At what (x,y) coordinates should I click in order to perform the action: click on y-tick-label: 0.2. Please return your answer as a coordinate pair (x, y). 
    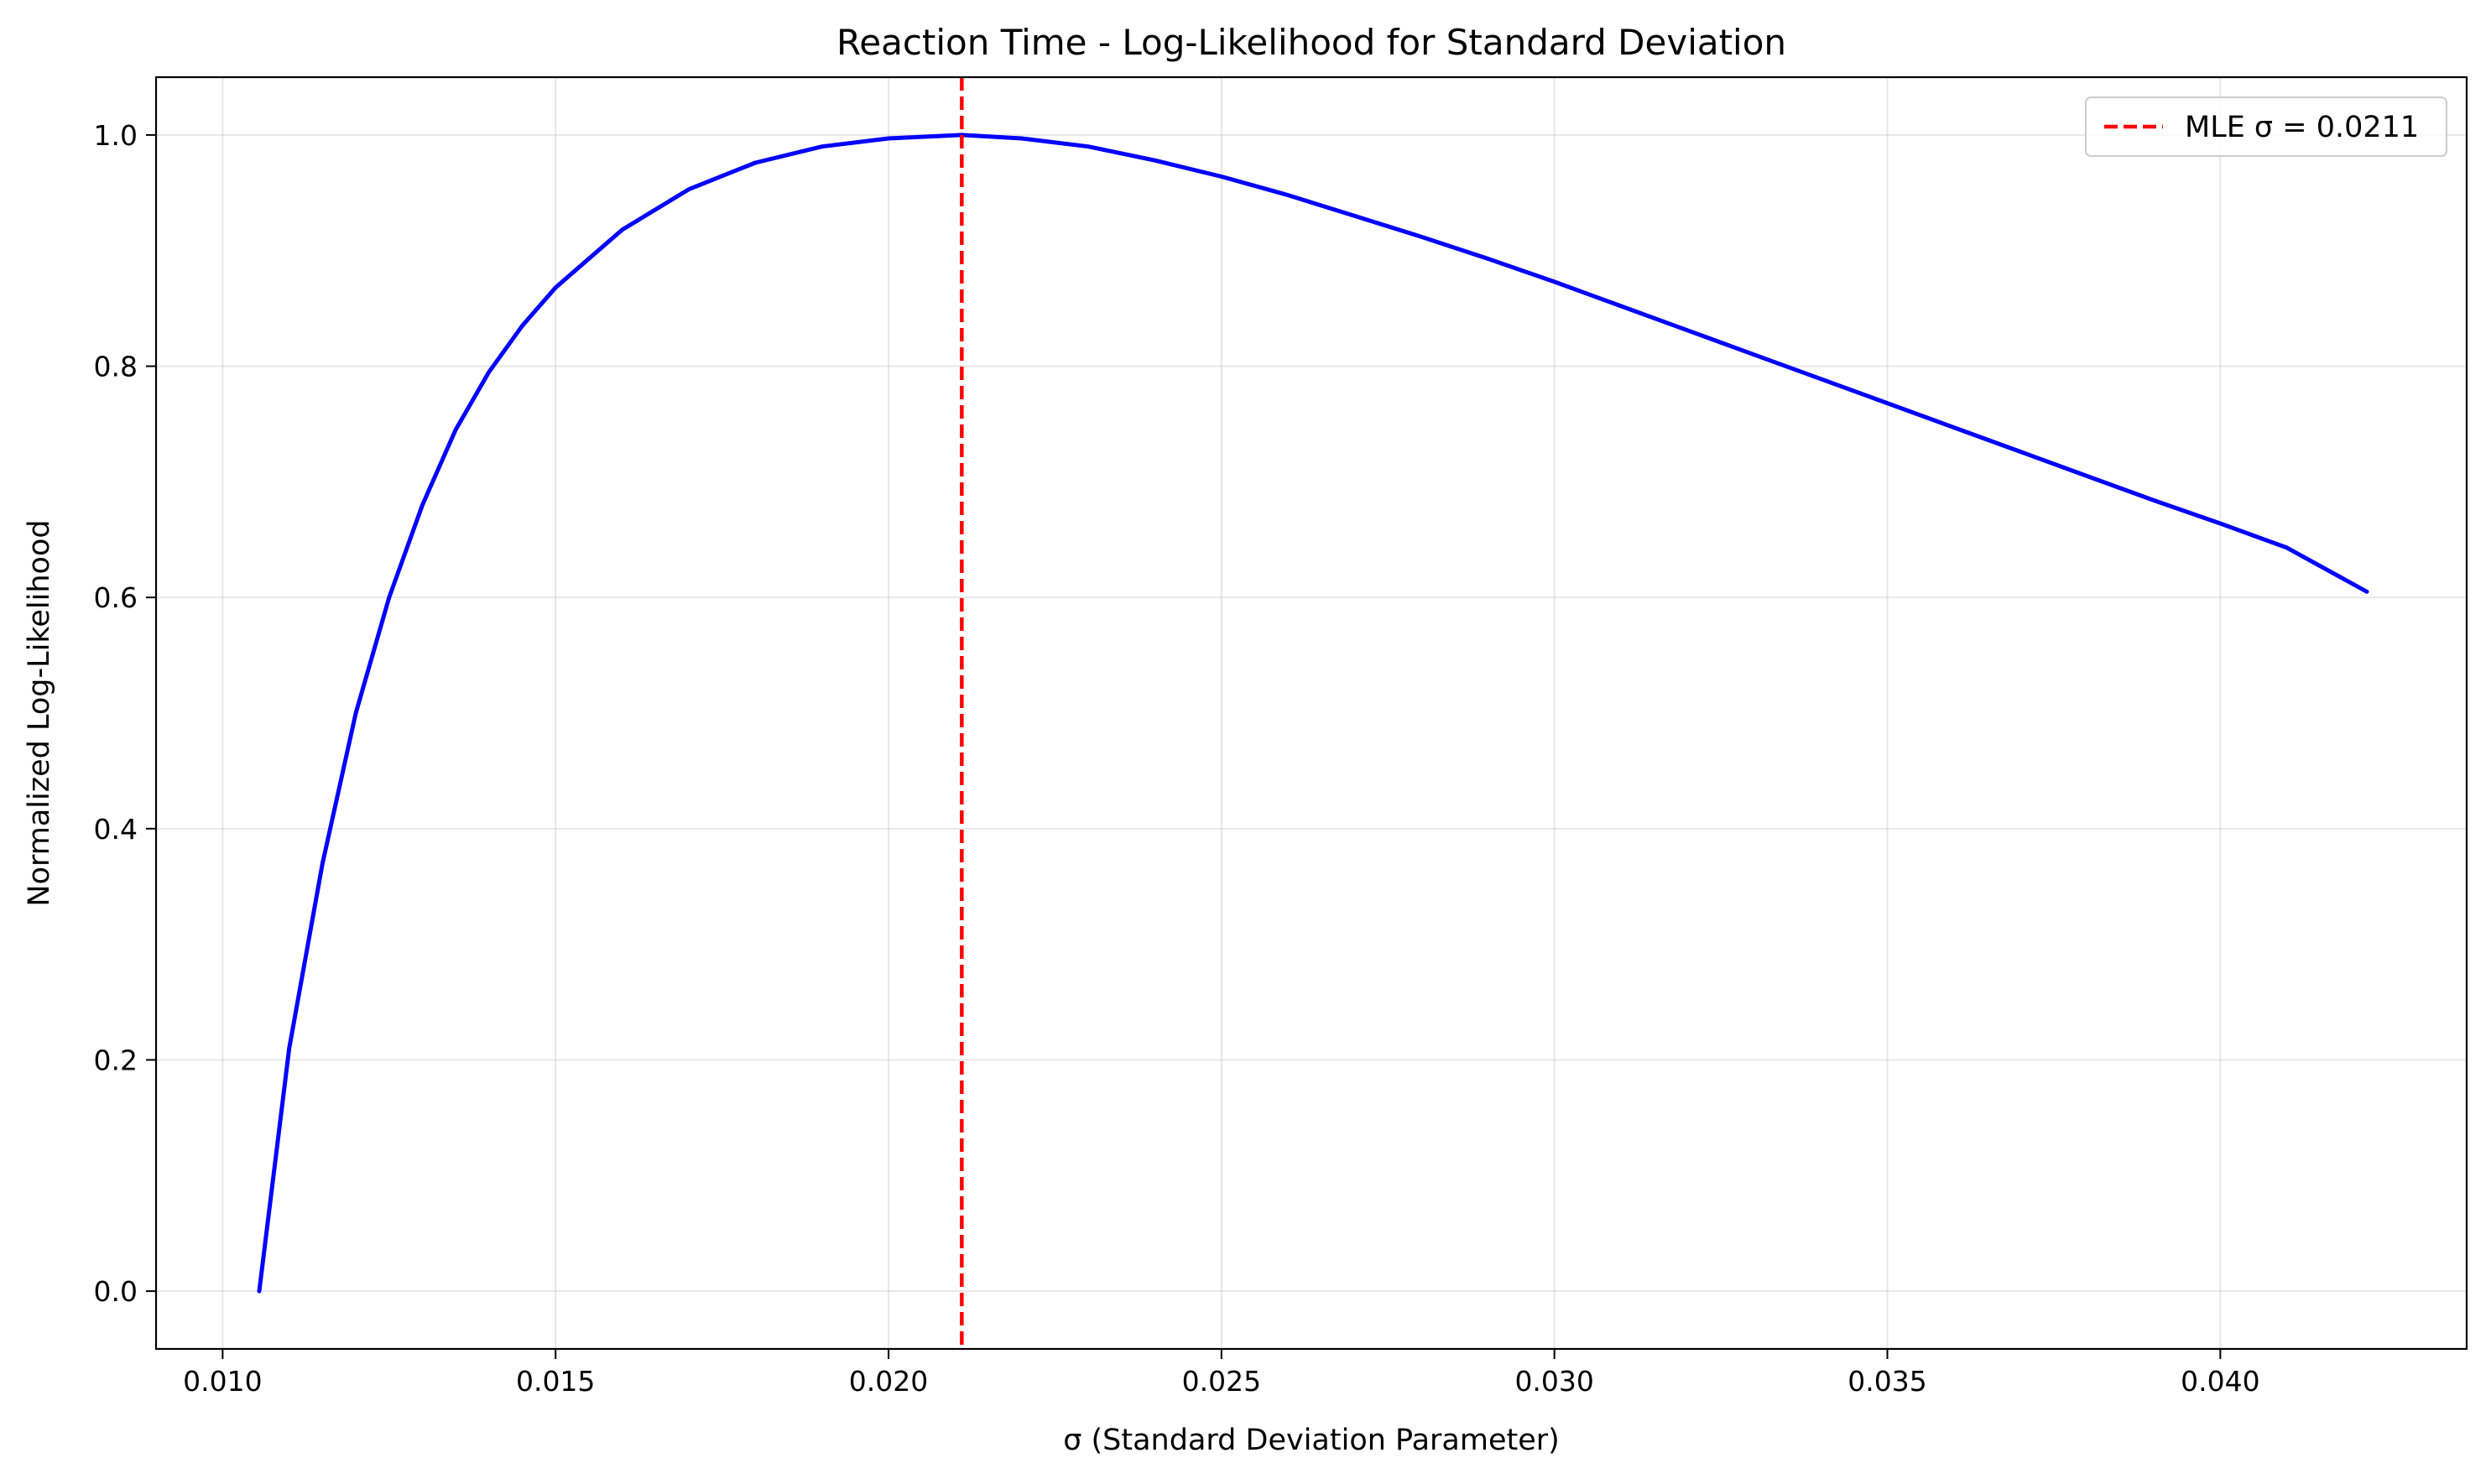
    Looking at the image, I should click on (116, 1060).